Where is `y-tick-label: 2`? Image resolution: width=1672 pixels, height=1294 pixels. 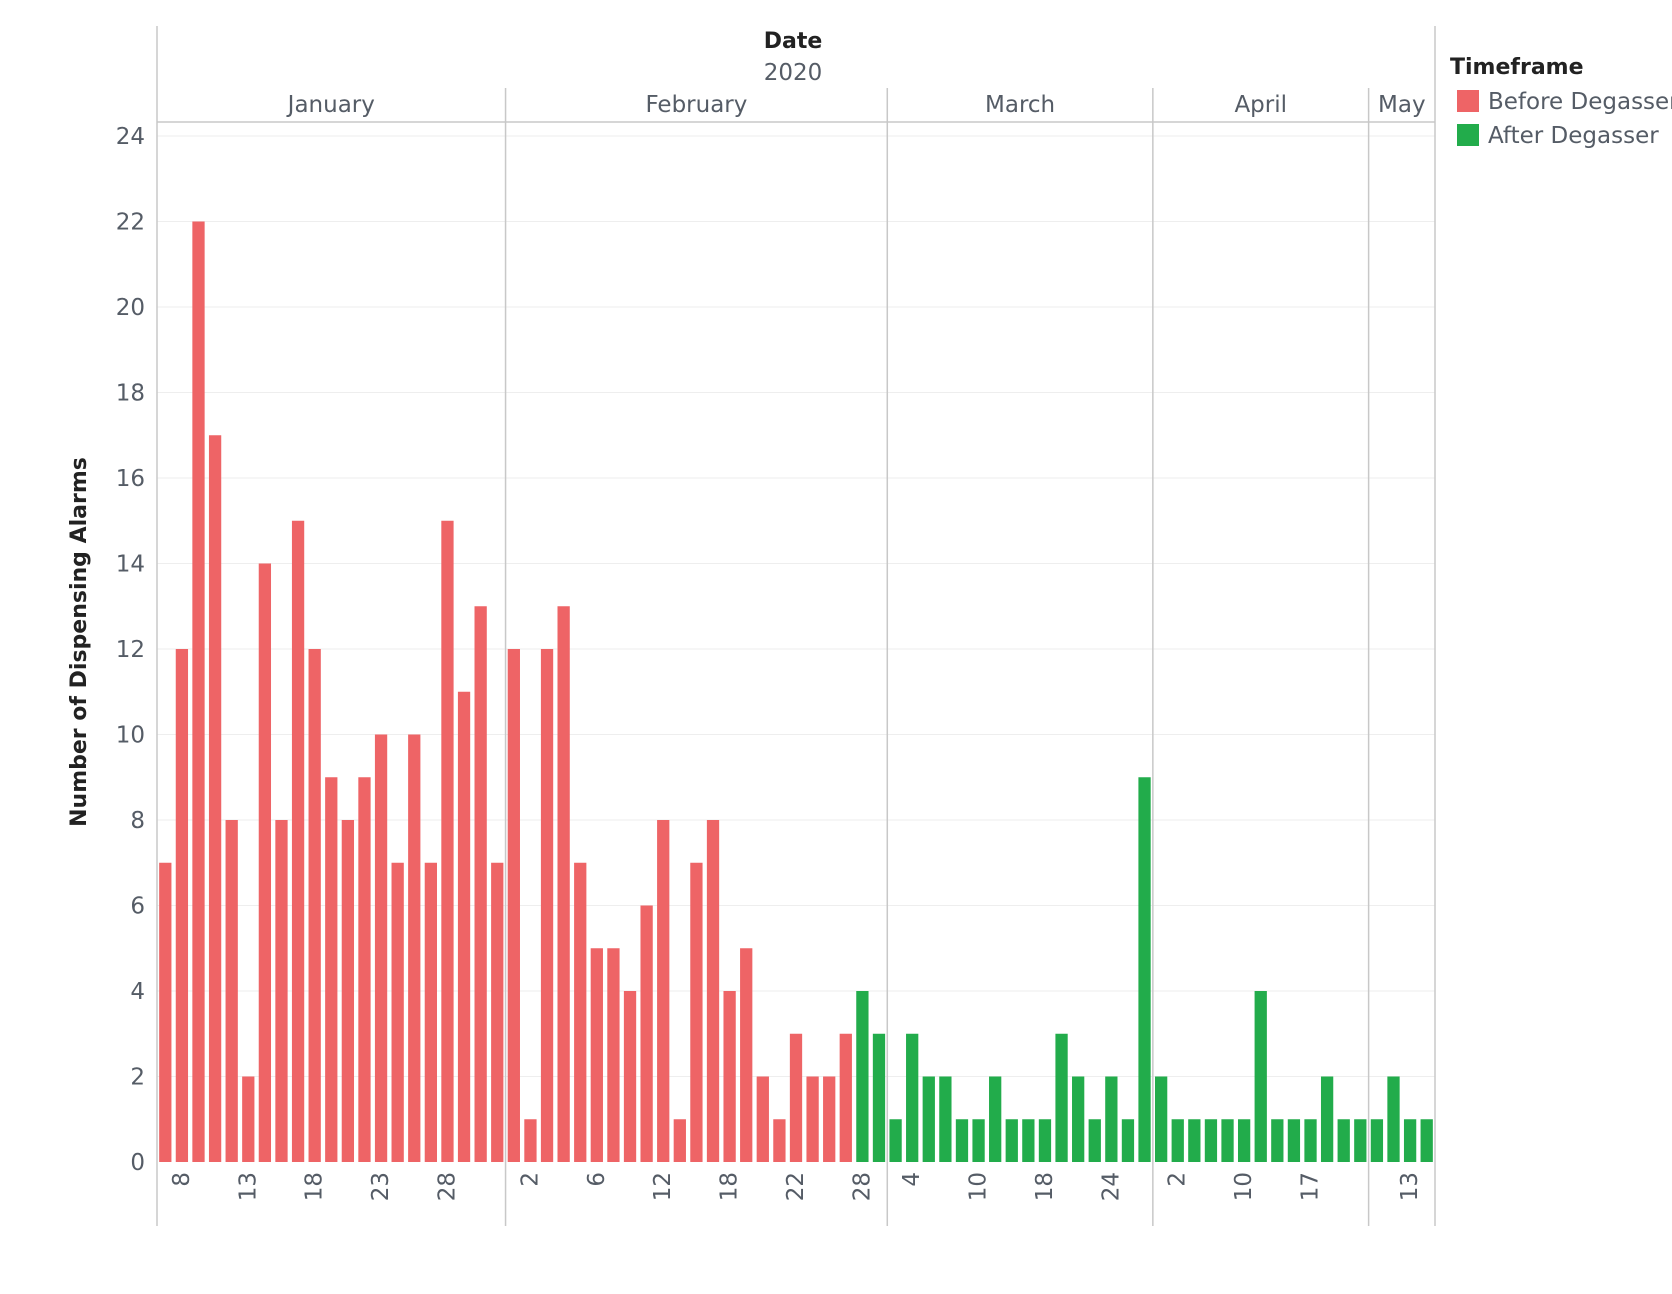 y-tick-label: 2 is located at coordinates (137, 1078).